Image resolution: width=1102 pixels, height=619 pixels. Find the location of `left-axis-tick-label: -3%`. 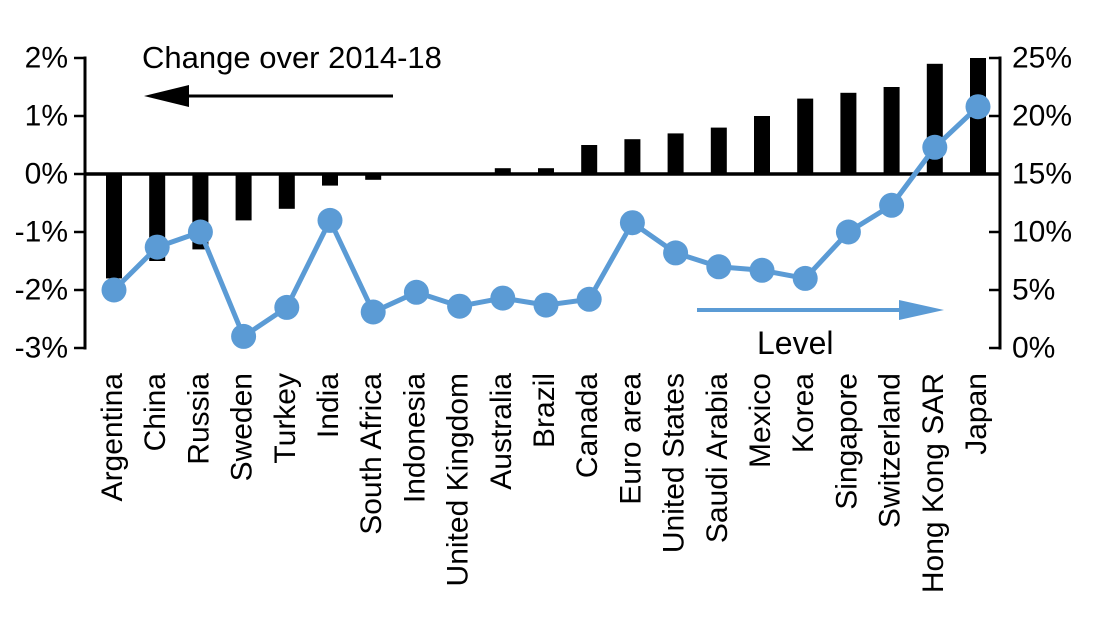

left-axis-tick-label: -3% is located at coordinates (41, 348).